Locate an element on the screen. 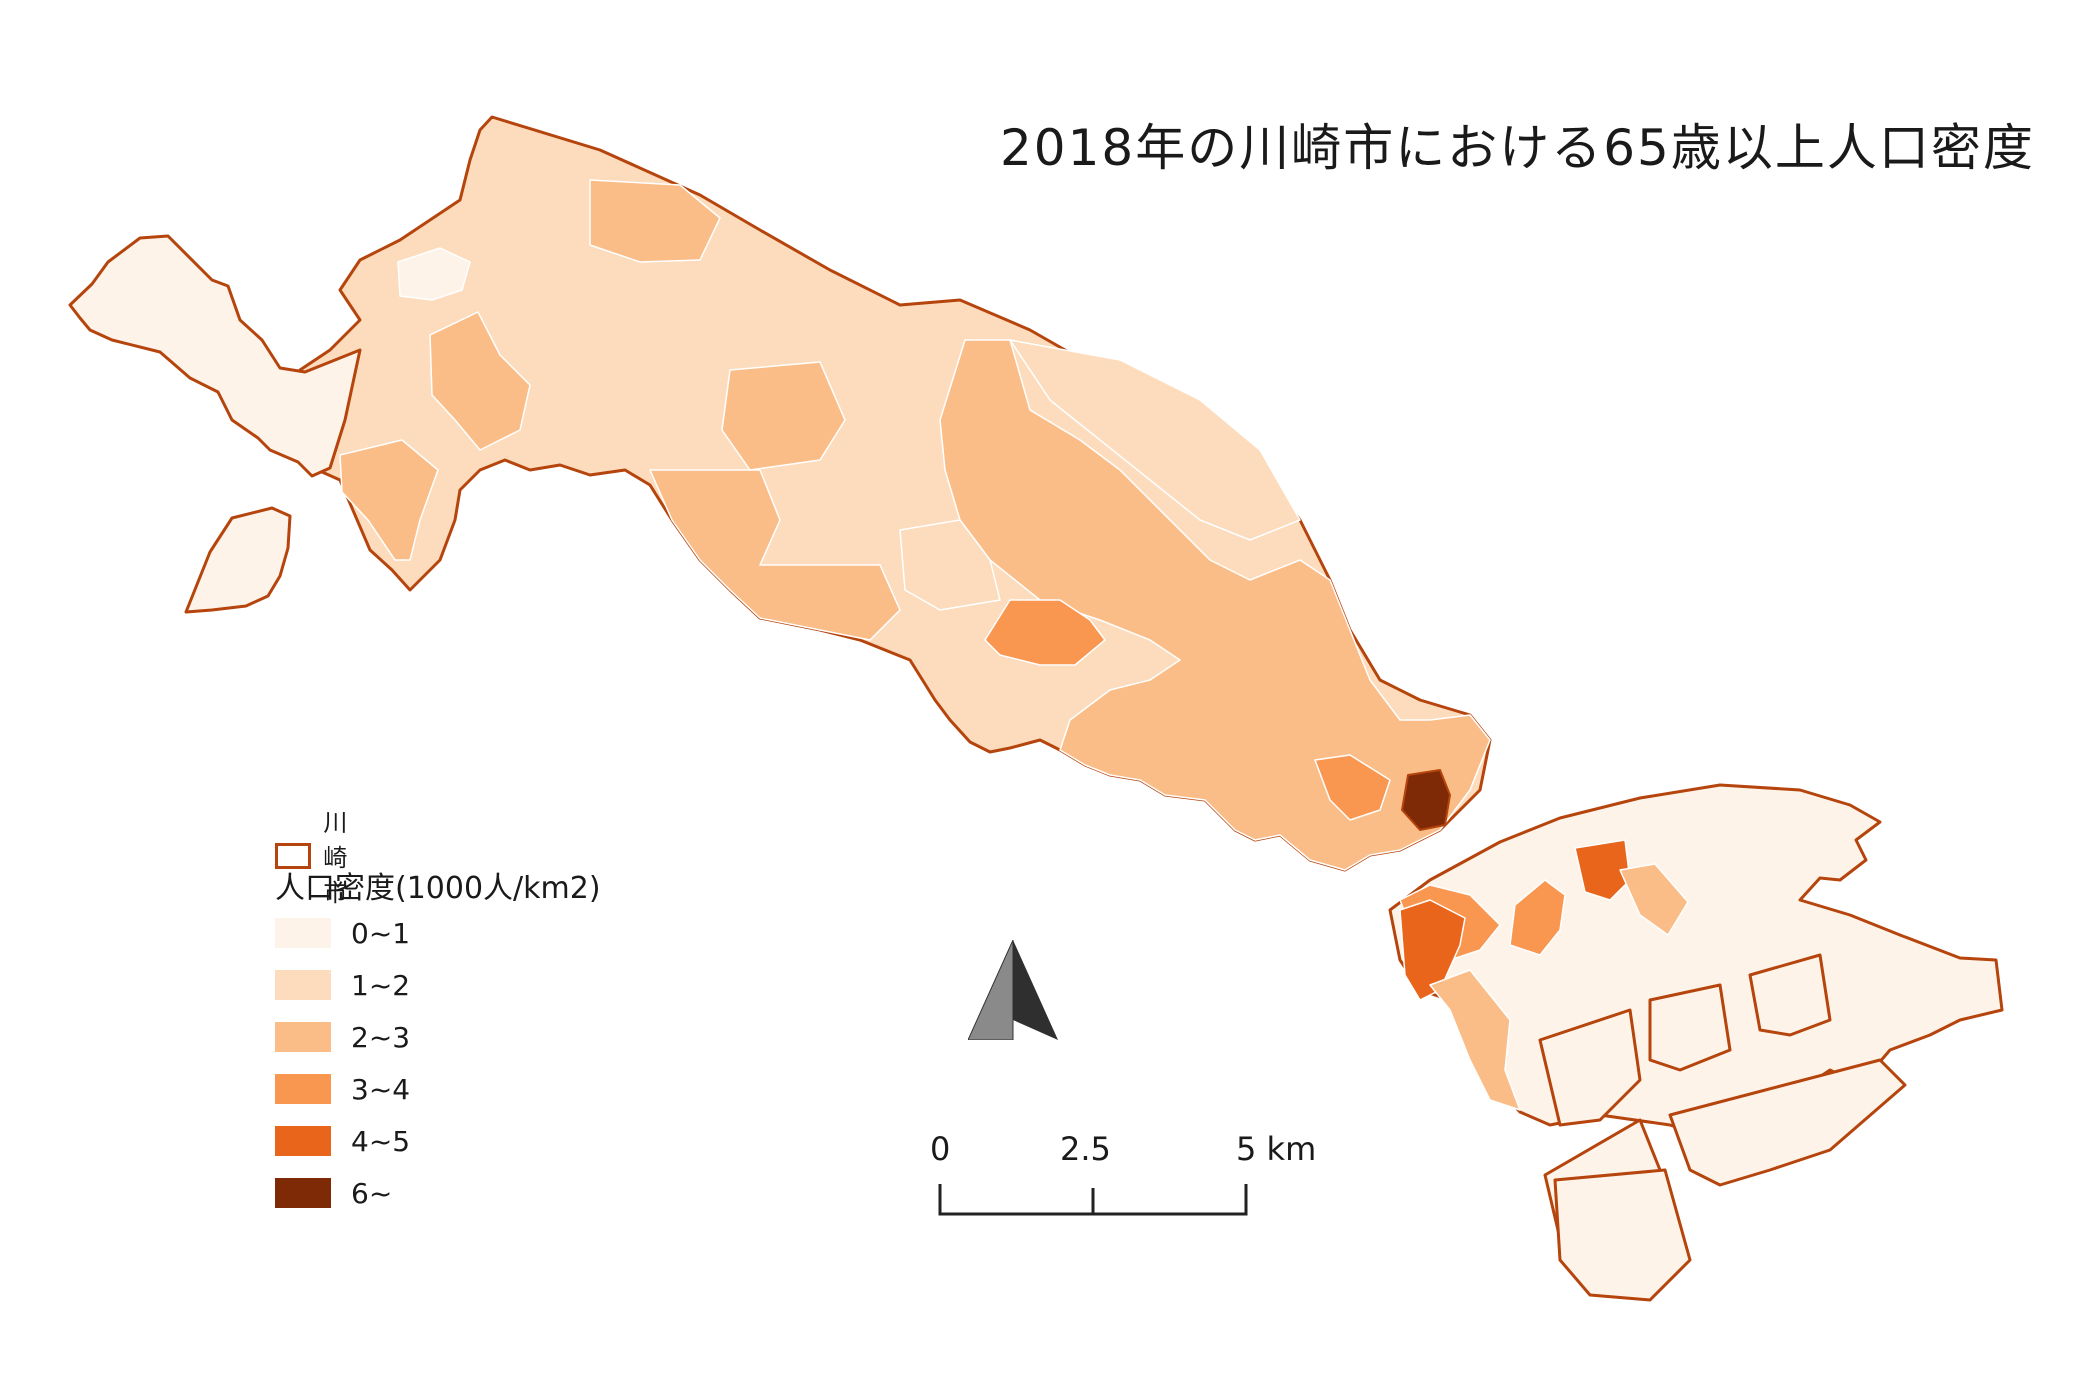 The height and width of the screenshot is (1386, 2087). district-1-2-mid is located at coordinates (950, 565).